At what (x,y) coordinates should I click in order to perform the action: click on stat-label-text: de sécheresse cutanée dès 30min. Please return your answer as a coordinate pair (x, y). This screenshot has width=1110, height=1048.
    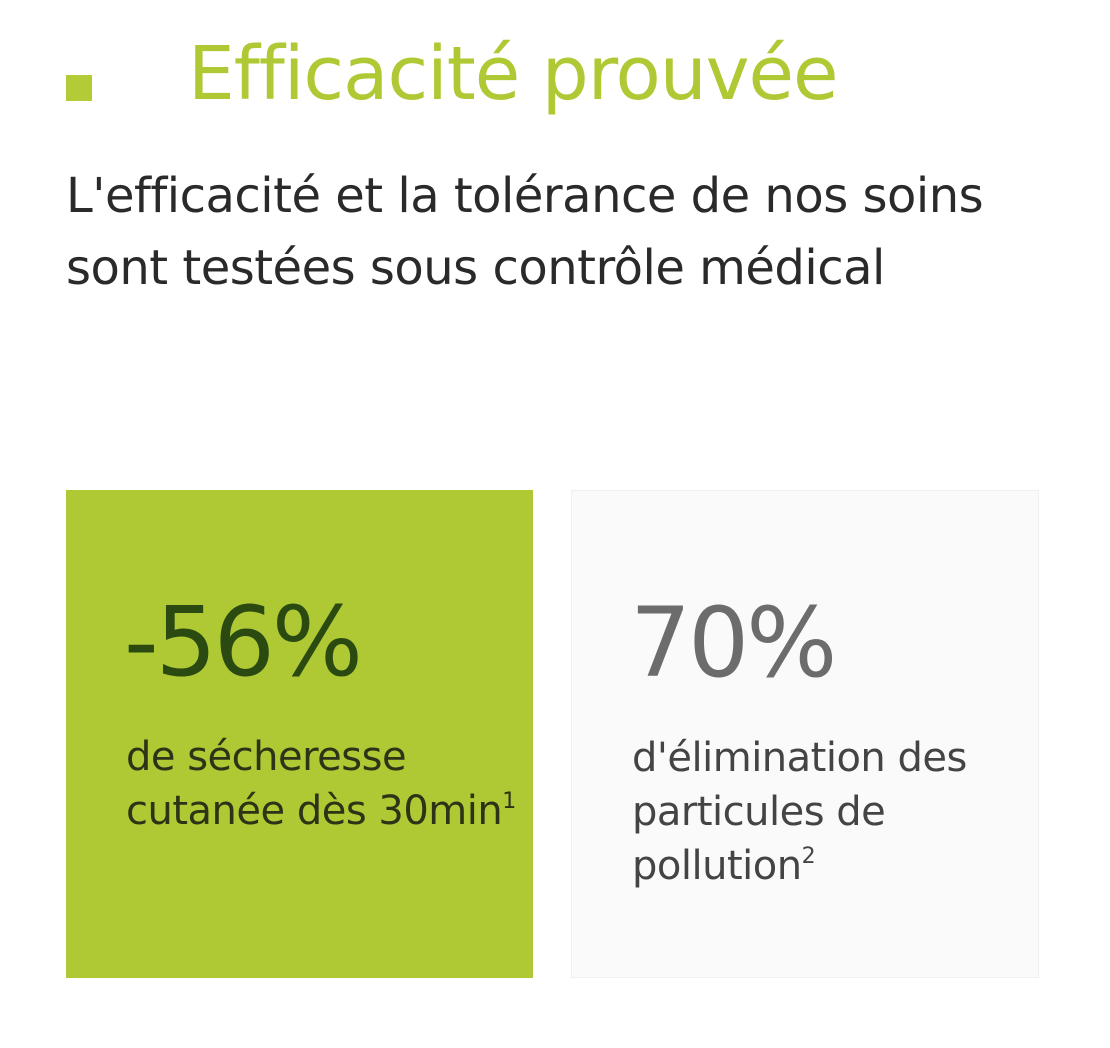
    Looking at the image, I should click on (314, 784).